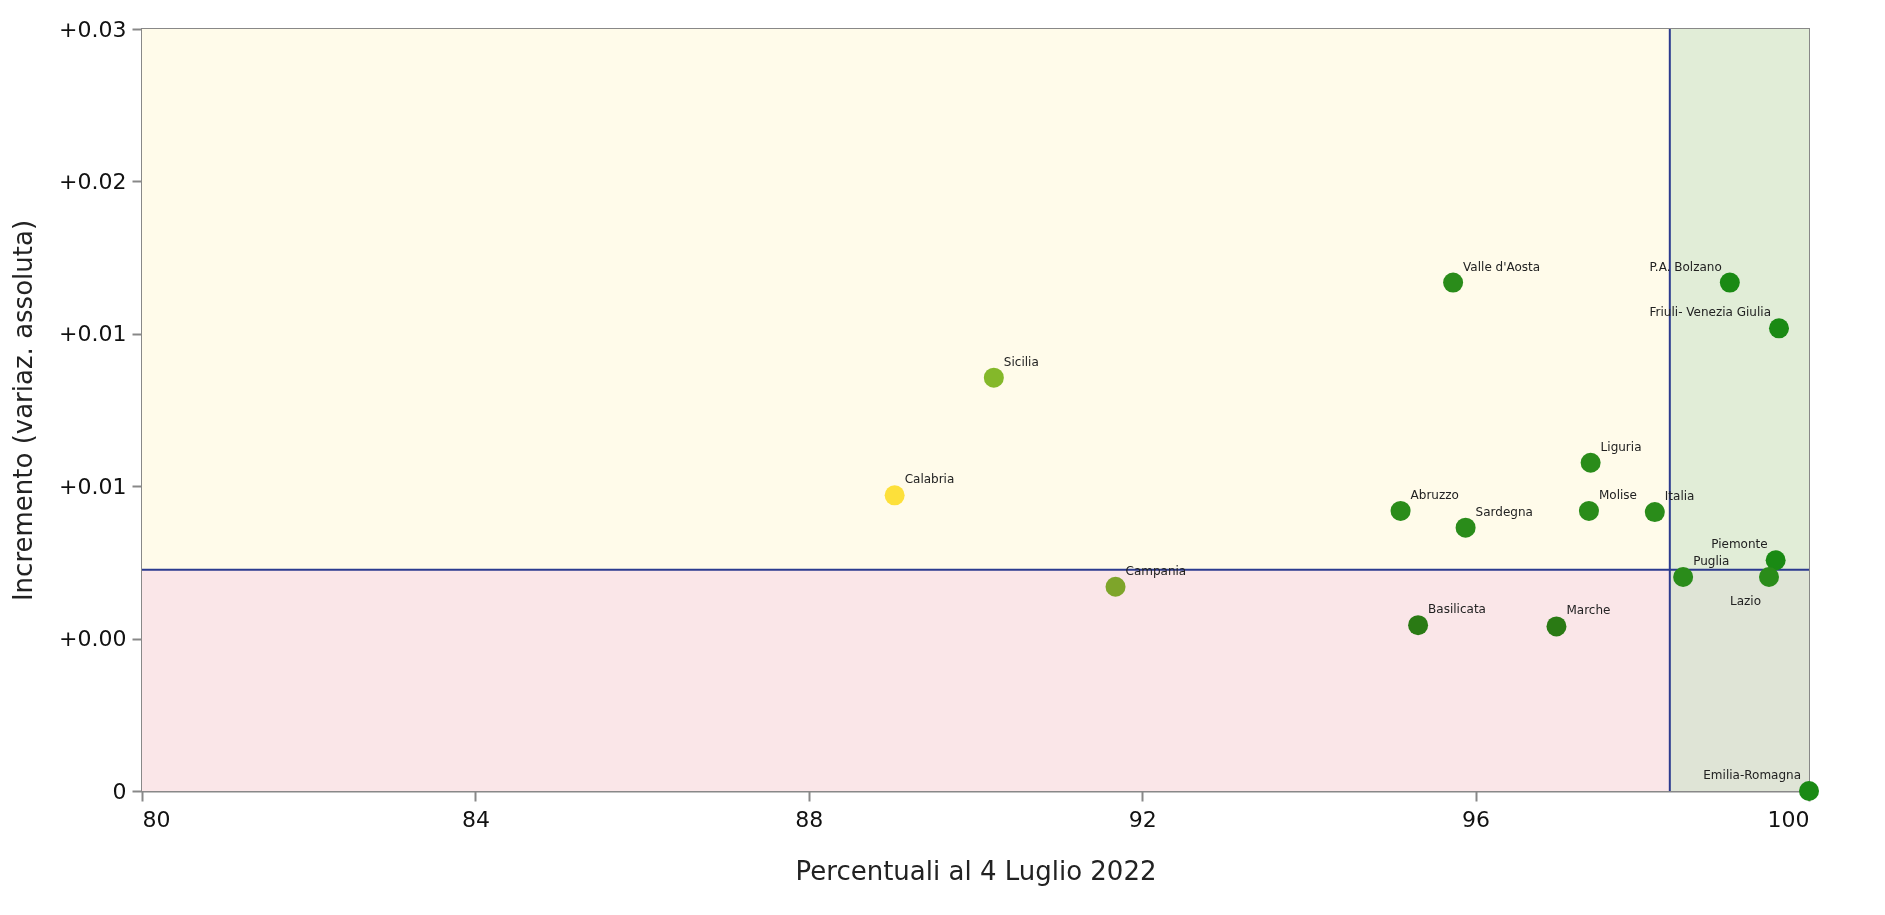 This screenshot has width=1885, height=915. I want to click on series-label: Sicilia, so click(1021, 361).